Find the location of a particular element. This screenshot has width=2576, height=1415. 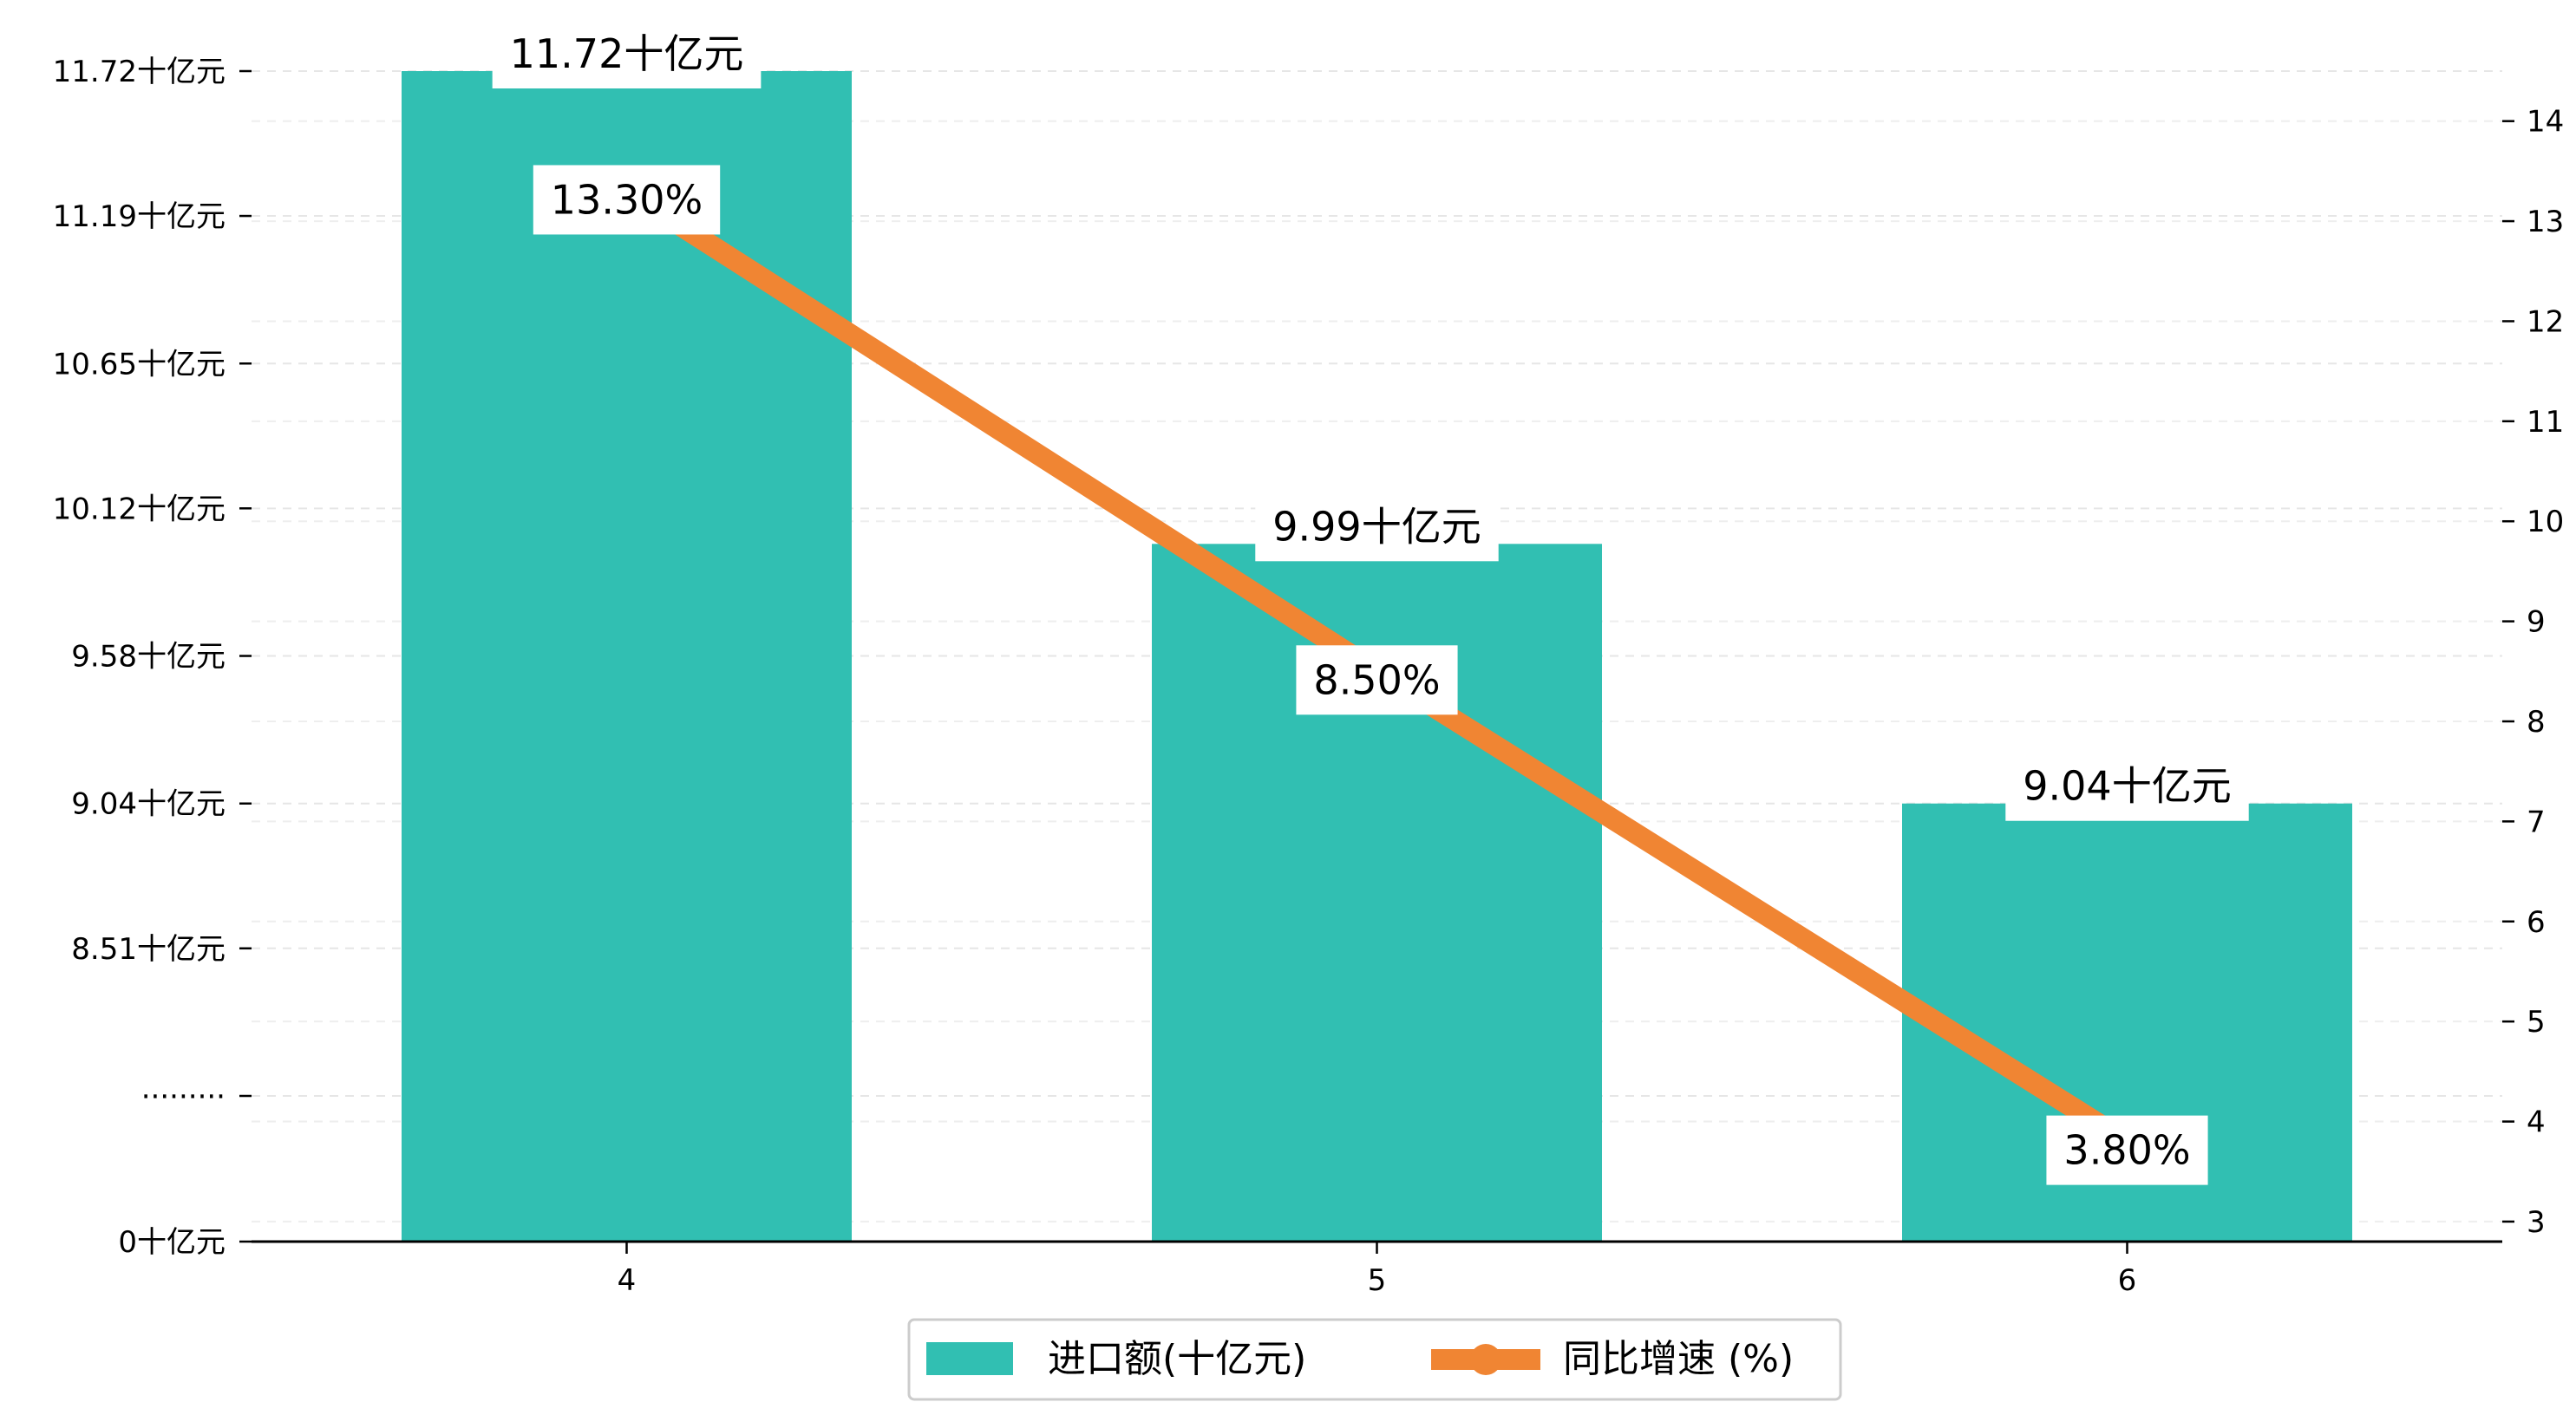

right-tick-label: 14 is located at coordinates (2545, 122).